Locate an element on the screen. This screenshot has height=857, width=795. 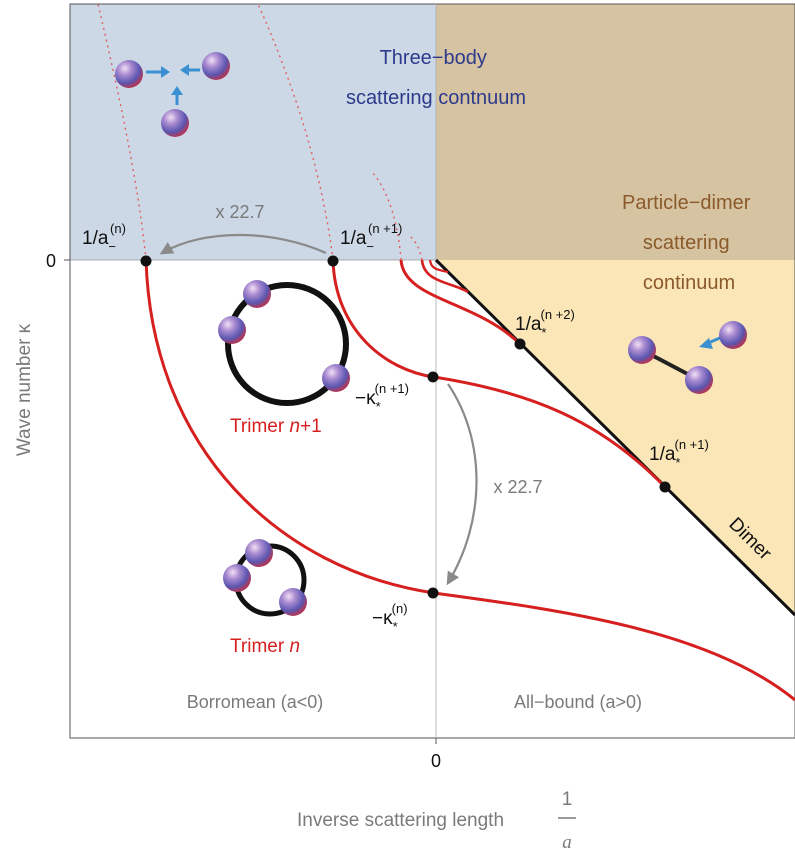
svg-text: 1 is located at coordinates (567, 799).